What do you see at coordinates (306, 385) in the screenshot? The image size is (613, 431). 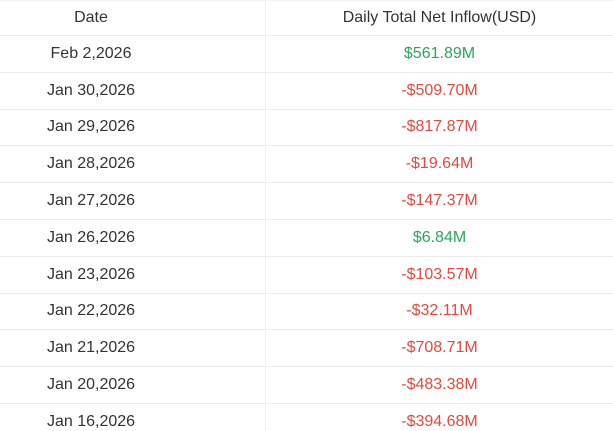 I see `table-row: Jan 20,2026 -$483.38M` at bounding box center [306, 385].